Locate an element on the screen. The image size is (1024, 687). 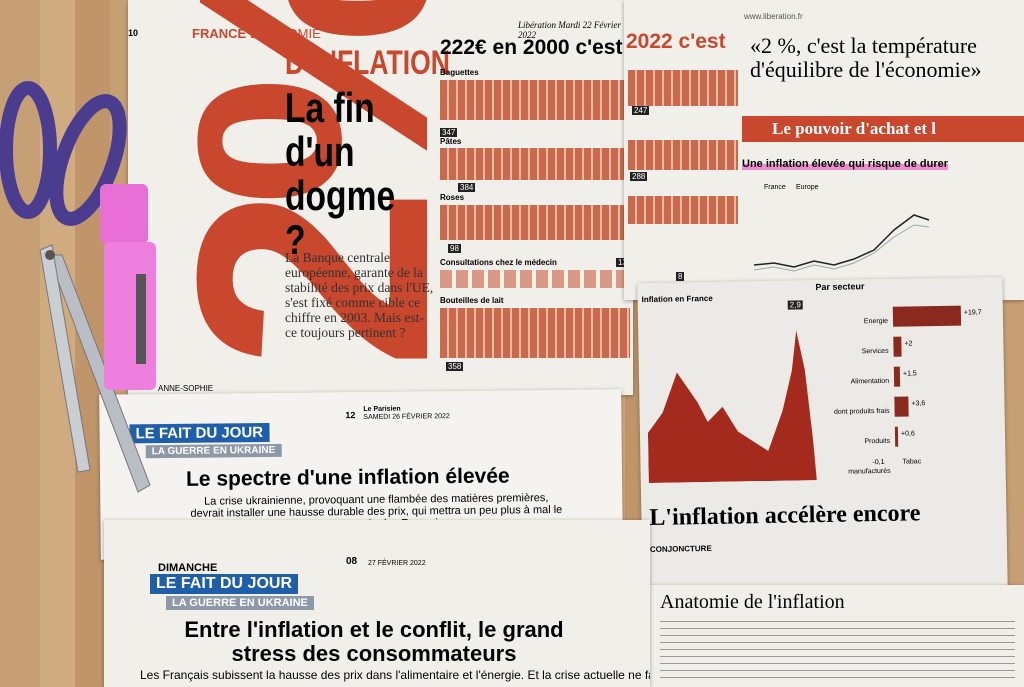
day: DIMANCHE is located at coordinates (188, 568).